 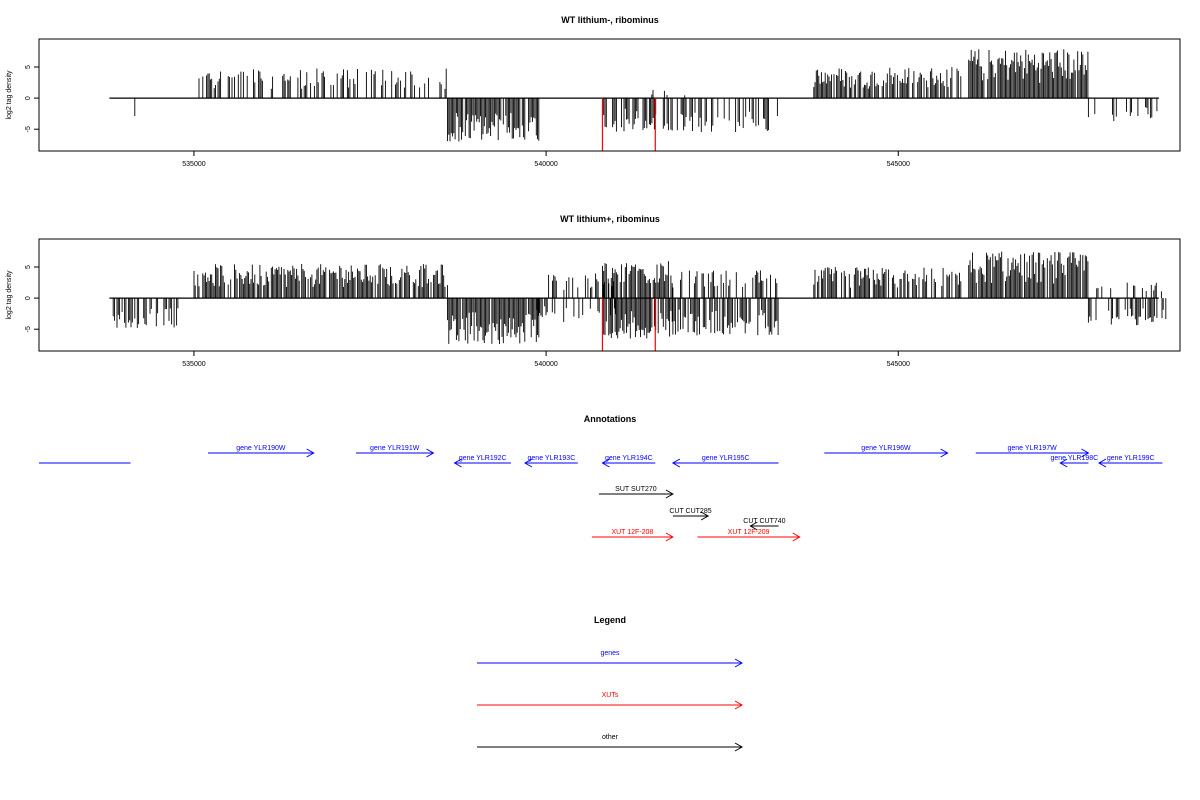 What do you see at coordinates (886, 448) in the screenshot?
I see `feature-label: gene YLR196W` at bounding box center [886, 448].